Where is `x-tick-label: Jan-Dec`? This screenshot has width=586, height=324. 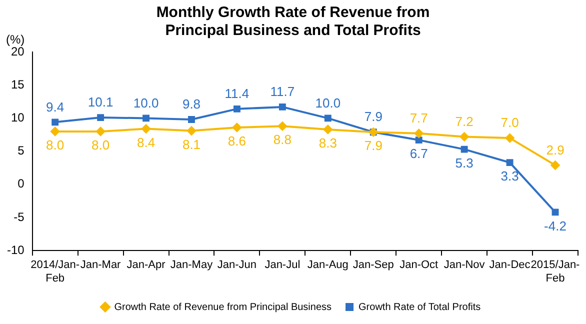
x-tick-label: Jan-Dec is located at coordinates (510, 265).